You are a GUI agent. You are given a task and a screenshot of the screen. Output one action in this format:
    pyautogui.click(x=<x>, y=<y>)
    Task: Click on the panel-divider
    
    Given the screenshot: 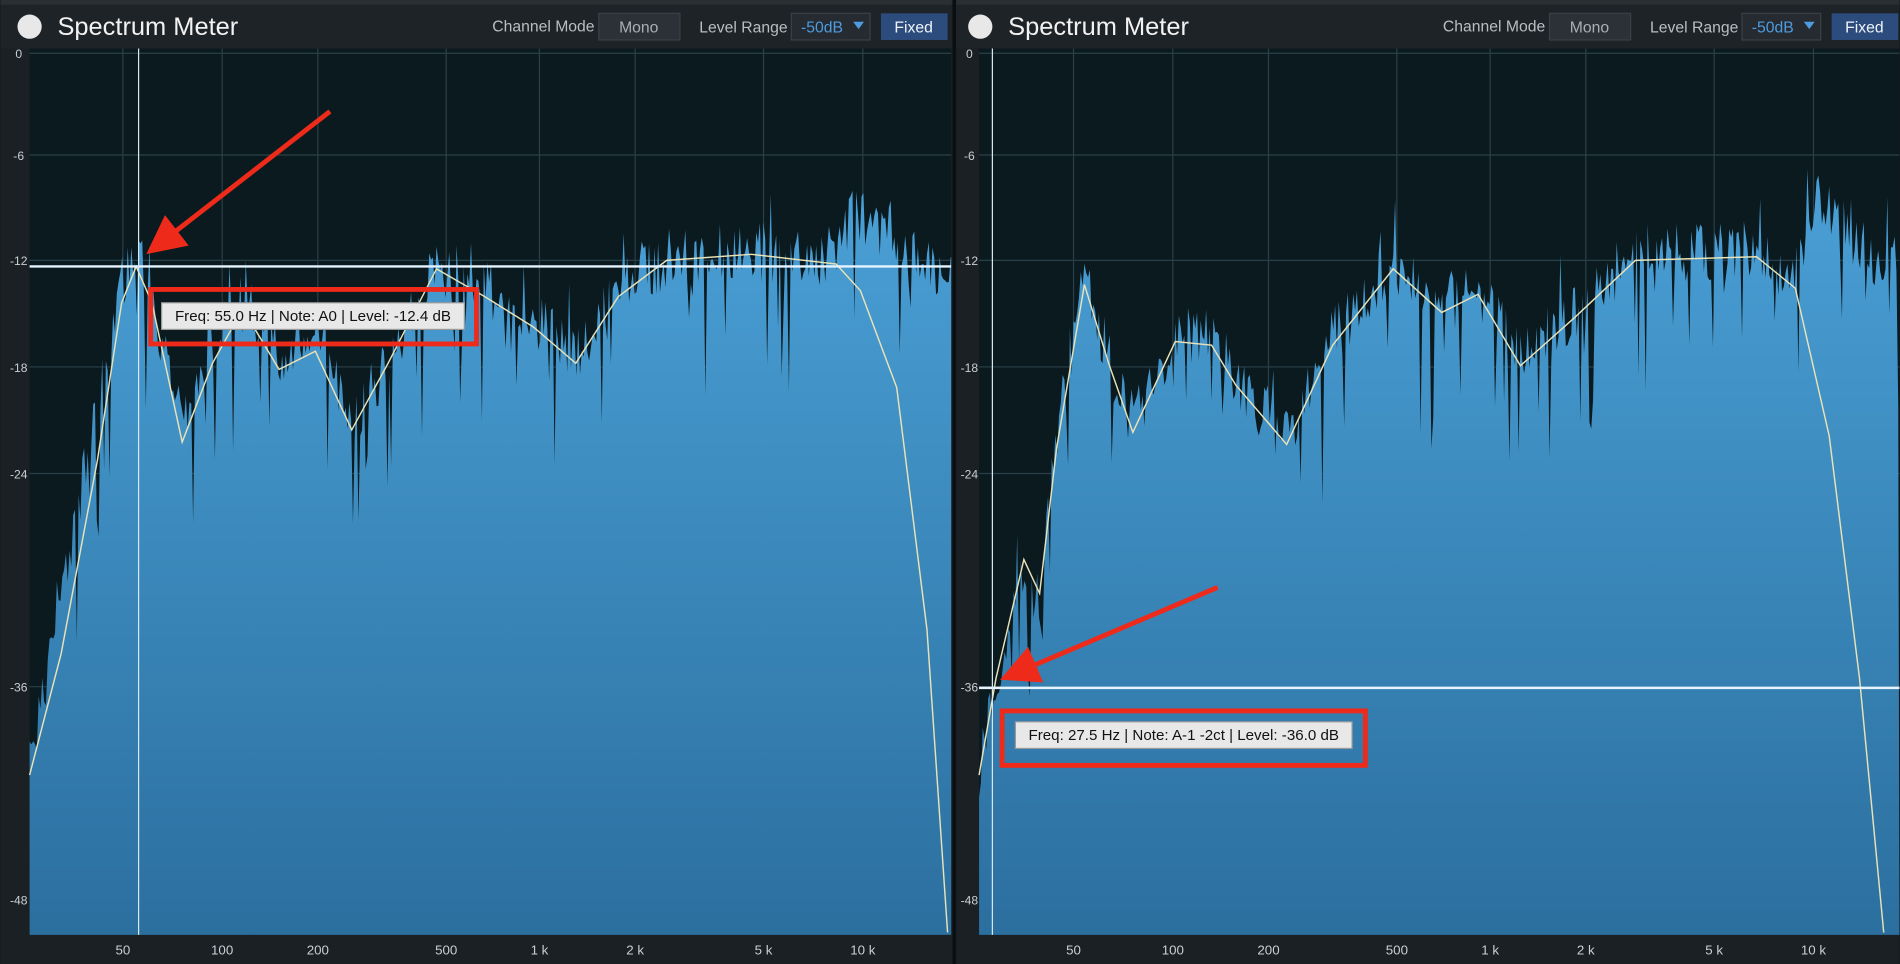 What is the action you would take?
    pyautogui.click(x=954, y=482)
    